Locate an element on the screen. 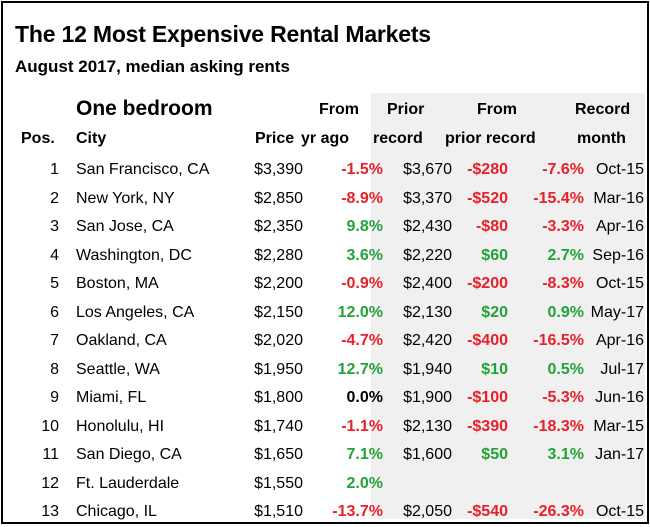 The image size is (650, 527). row-change-from-prior-percent: 0.5% is located at coordinates (565, 369).